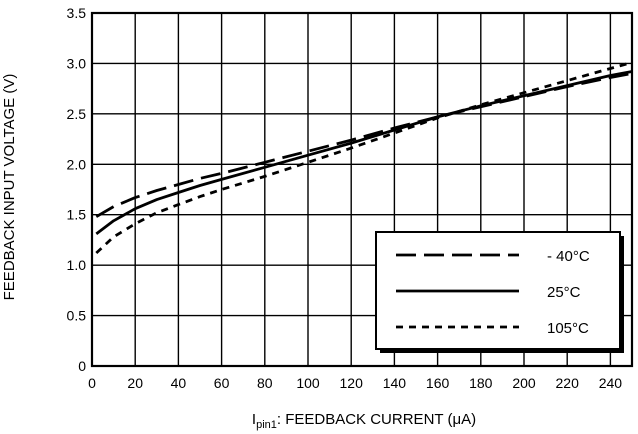 The width and height of the screenshot is (638, 434). What do you see at coordinates (376, 419) in the screenshot?
I see `x-axis-label-rest: : FEEDBACK CURRENT (μA)` at bounding box center [376, 419].